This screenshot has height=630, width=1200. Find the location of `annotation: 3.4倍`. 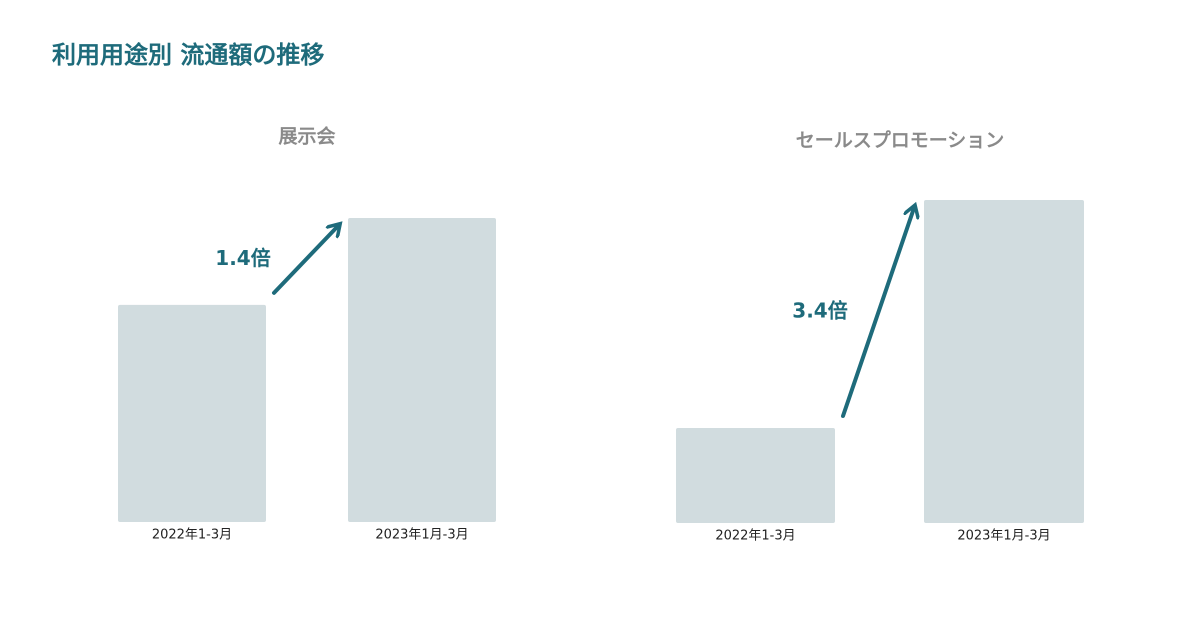

annotation: 3.4倍 is located at coordinates (819, 311).